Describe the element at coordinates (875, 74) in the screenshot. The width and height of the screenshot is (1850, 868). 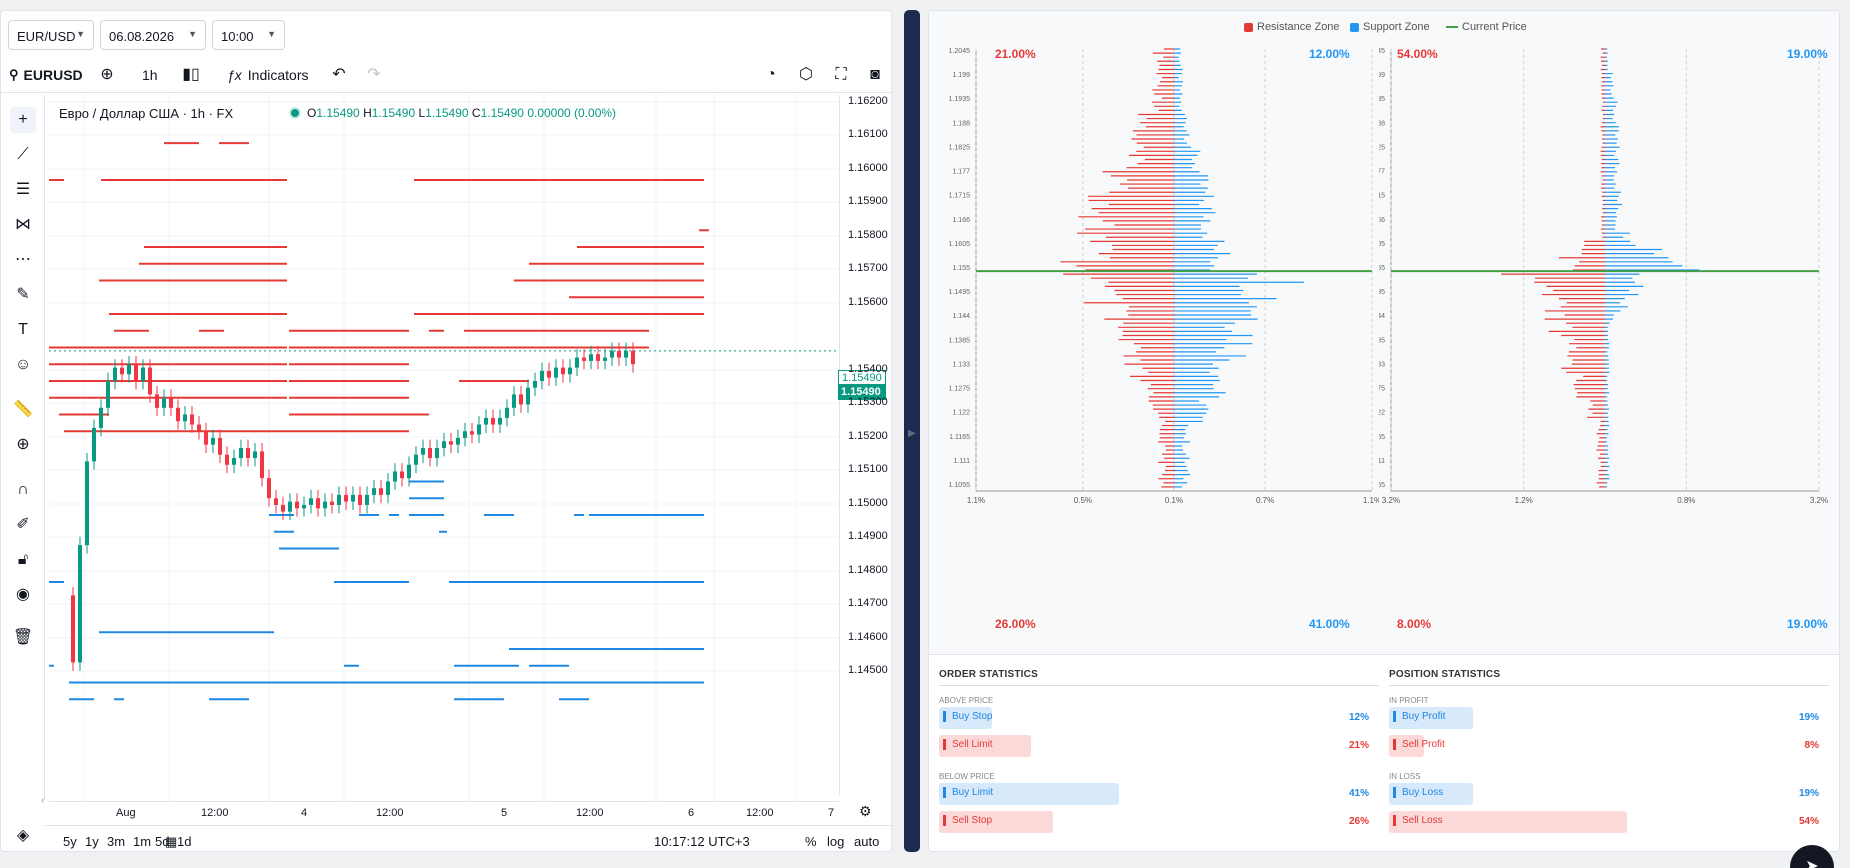
I see `camera-icon: ◙` at that location.